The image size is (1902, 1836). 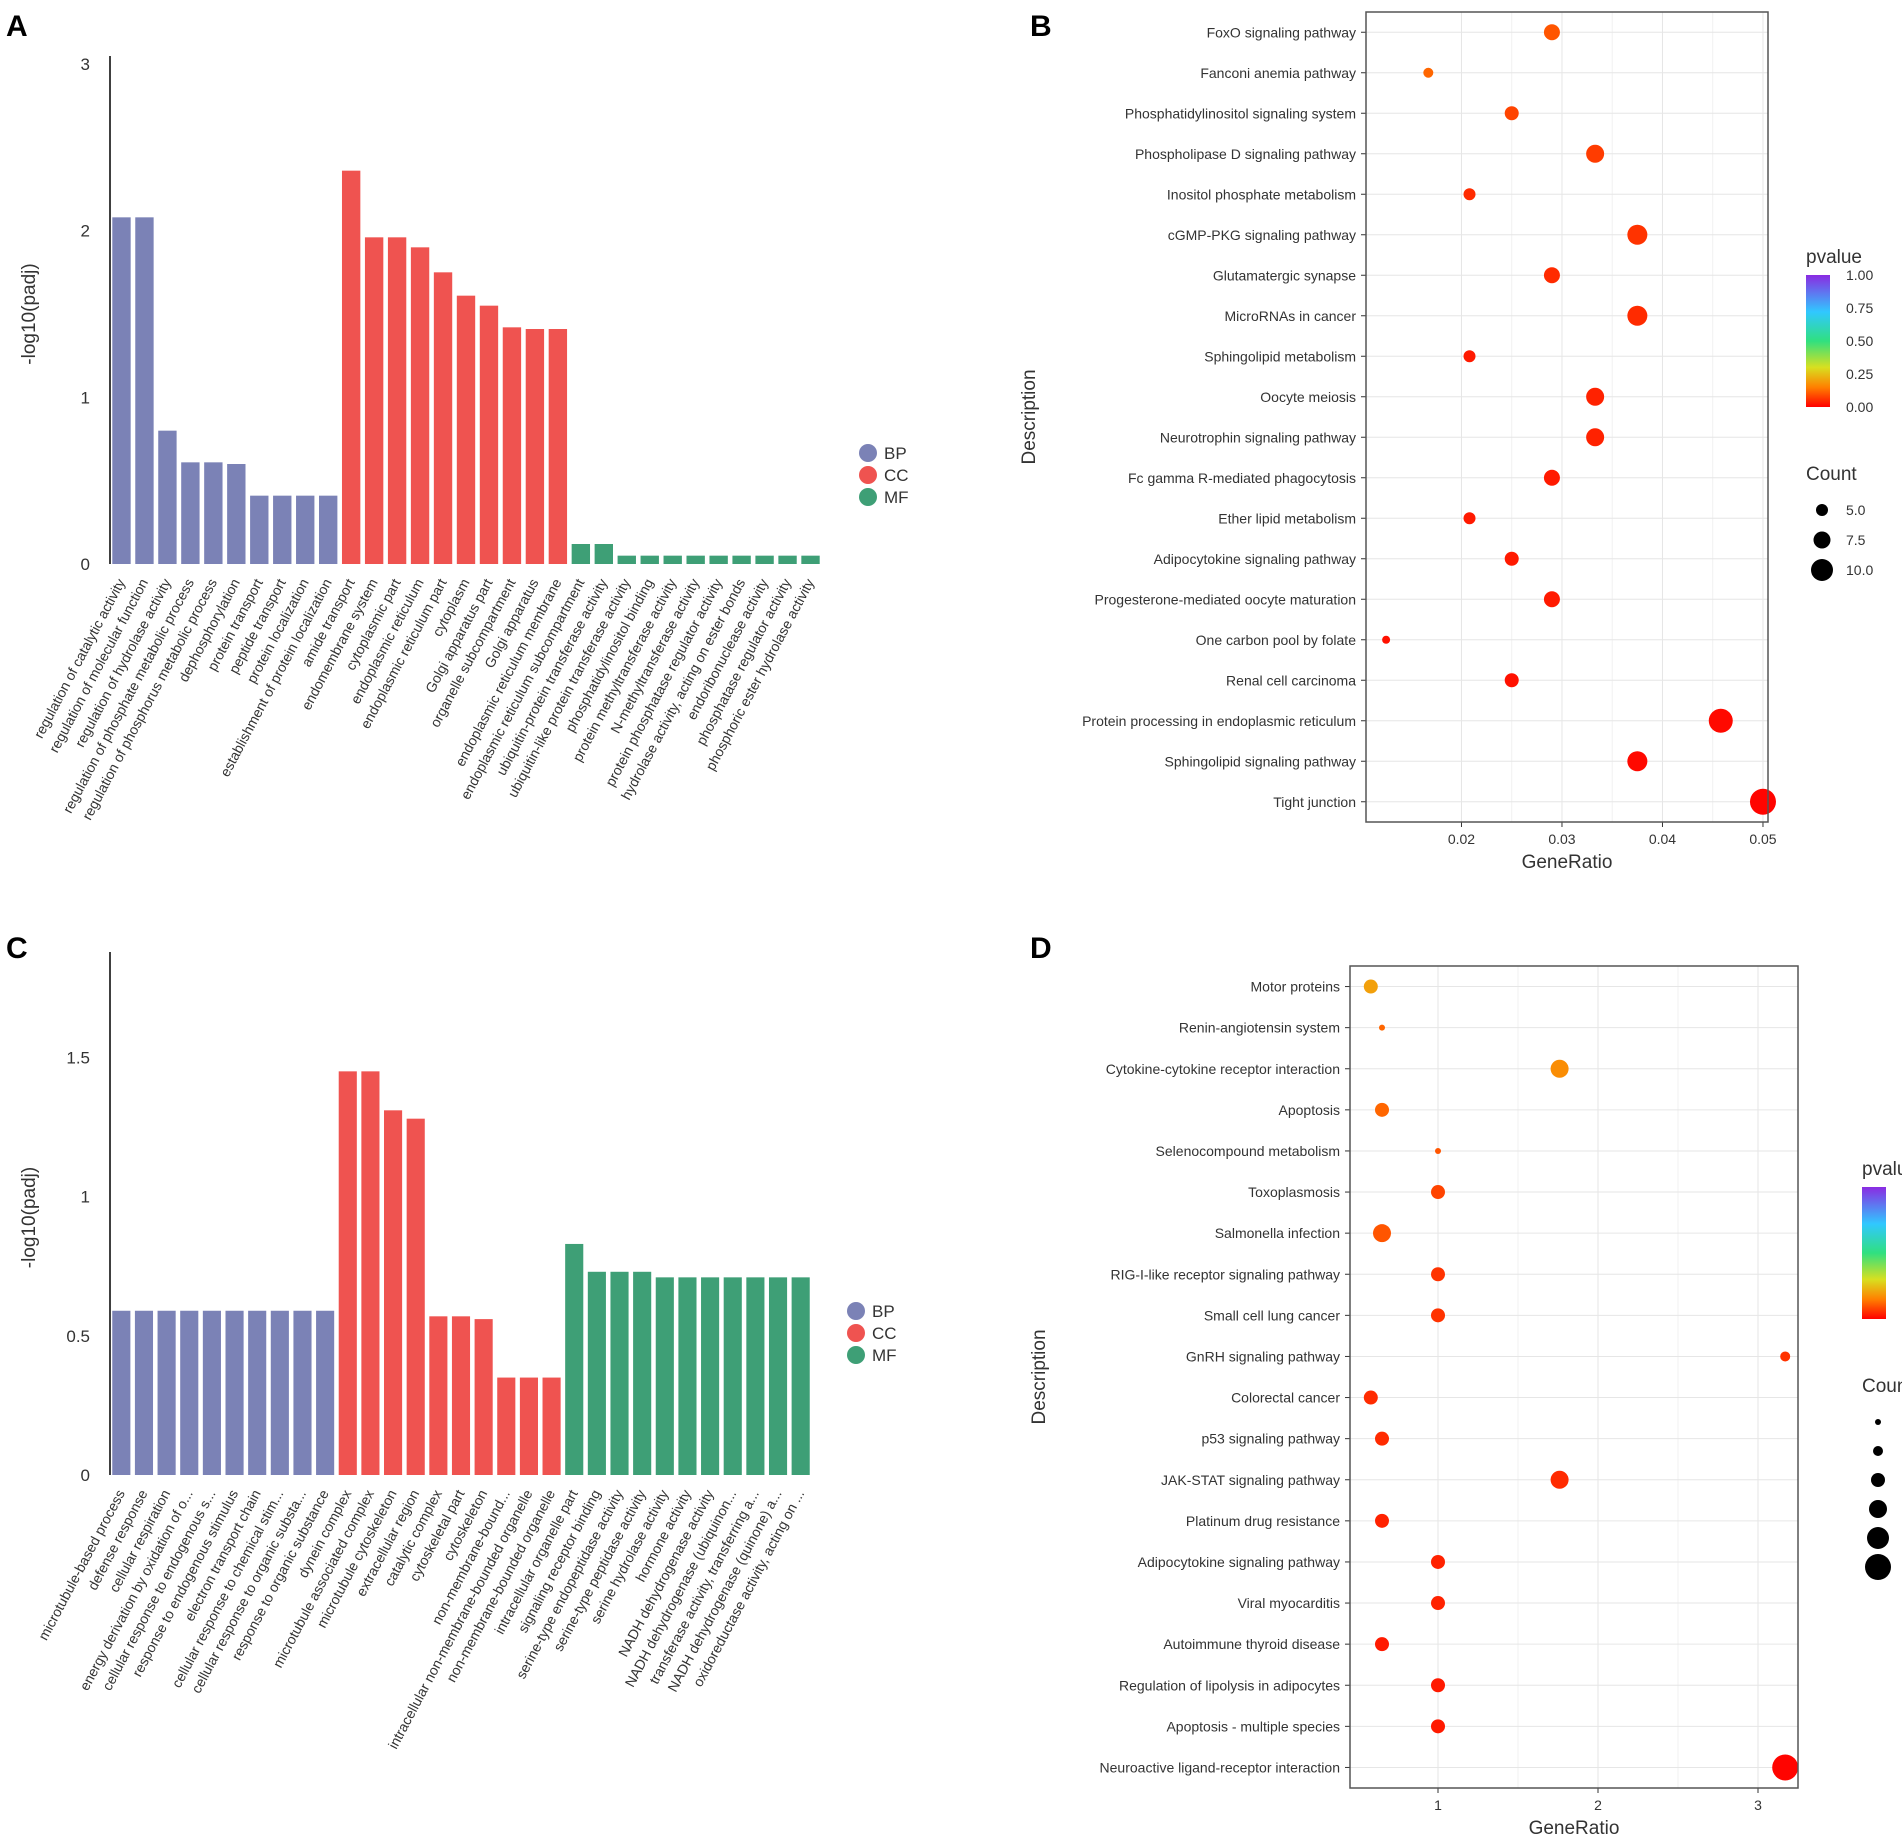 I want to click on point-protein-processing-in-endoplasmic-reticulum, so click(x=1720, y=720).